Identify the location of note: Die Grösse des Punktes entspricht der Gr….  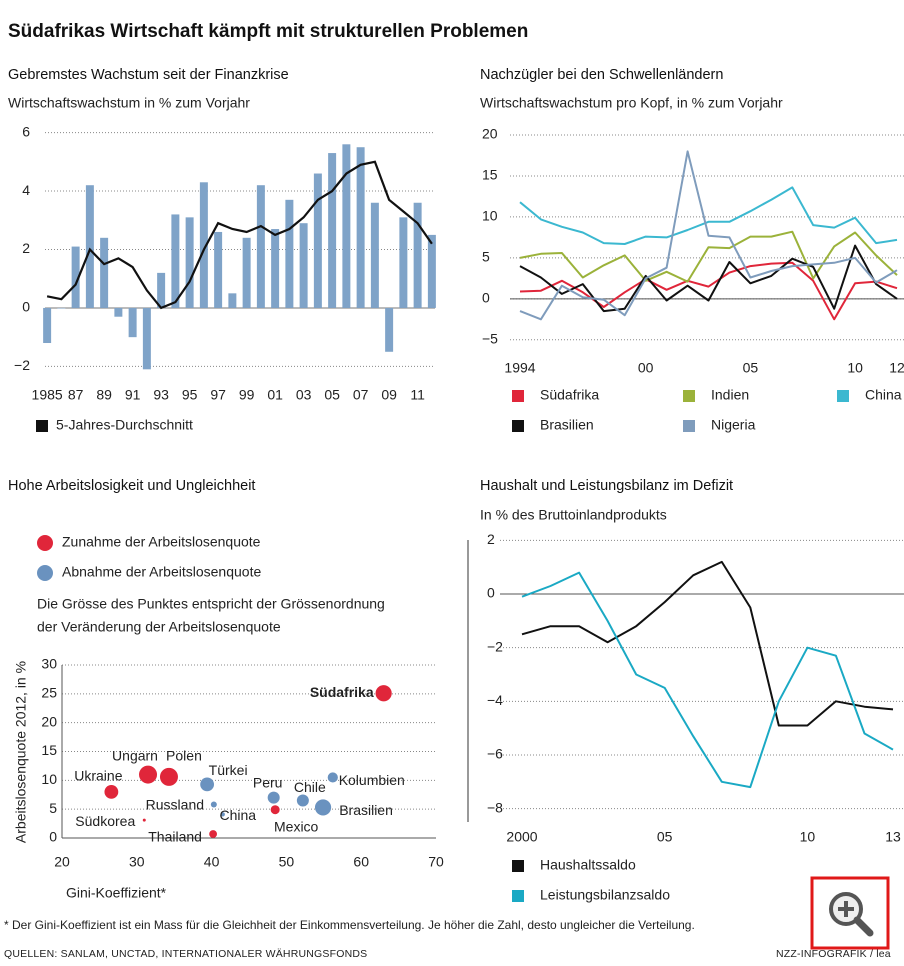
(211, 604).